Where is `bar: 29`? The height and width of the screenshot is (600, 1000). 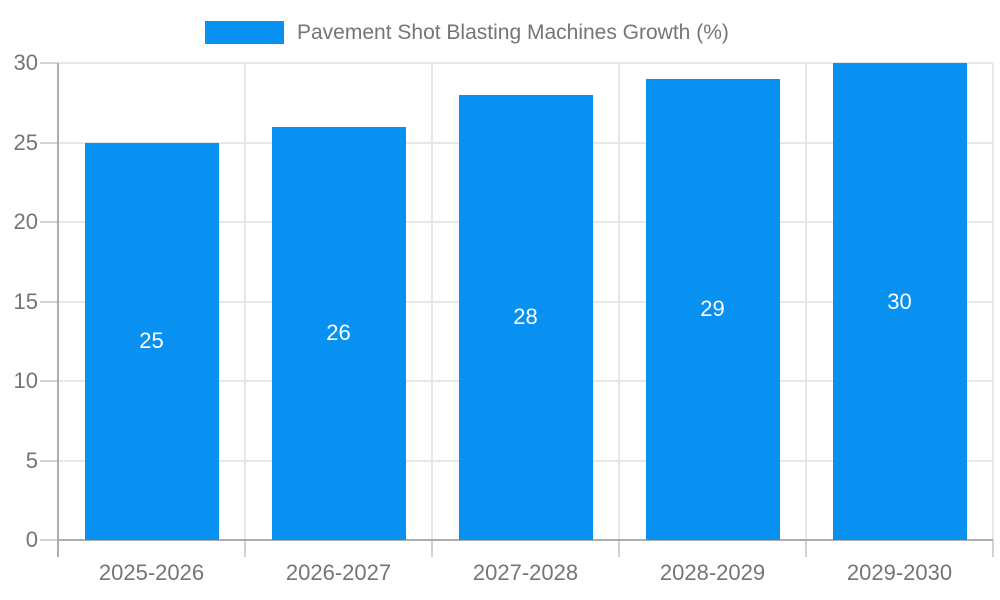
bar: 29 is located at coordinates (712, 309).